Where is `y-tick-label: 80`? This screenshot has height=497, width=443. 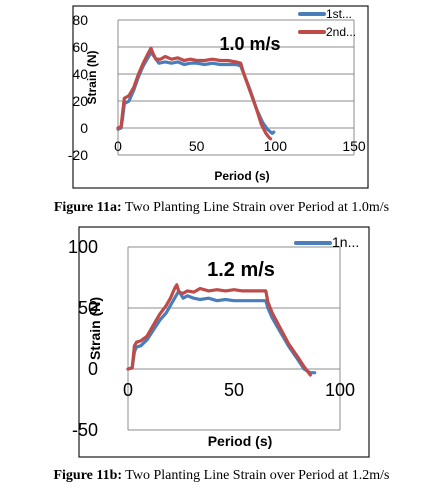
y-tick-label: 80 is located at coordinates (80, 20).